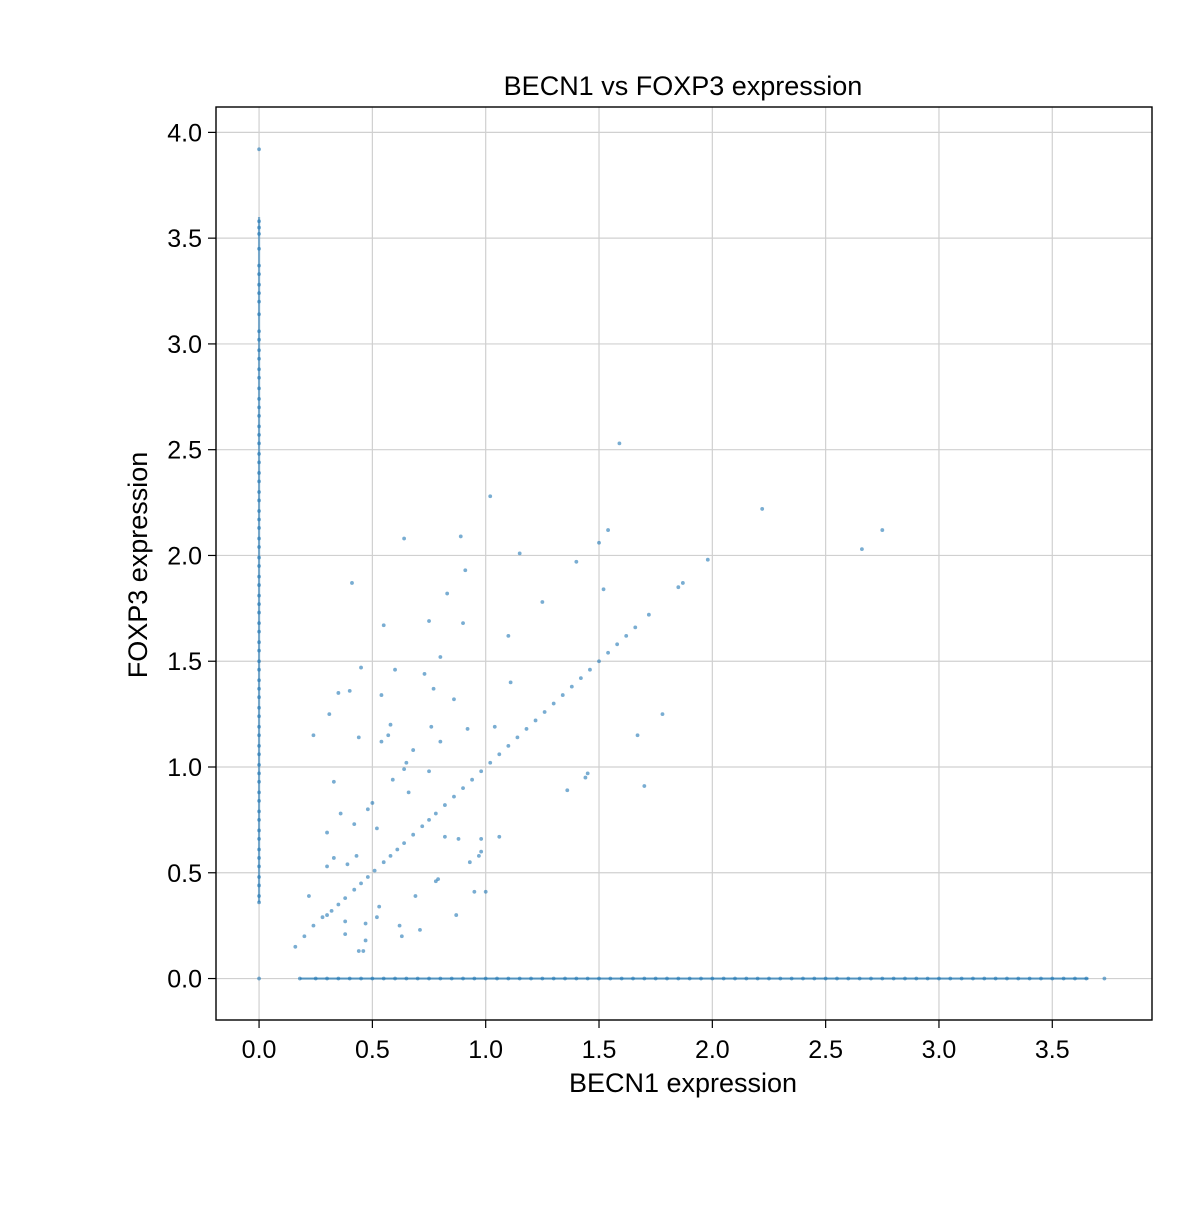 The width and height of the screenshot is (1200, 1205). Describe the element at coordinates (599, 1050) in the screenshot. I see `x-tick-label: 1.5` at that location.